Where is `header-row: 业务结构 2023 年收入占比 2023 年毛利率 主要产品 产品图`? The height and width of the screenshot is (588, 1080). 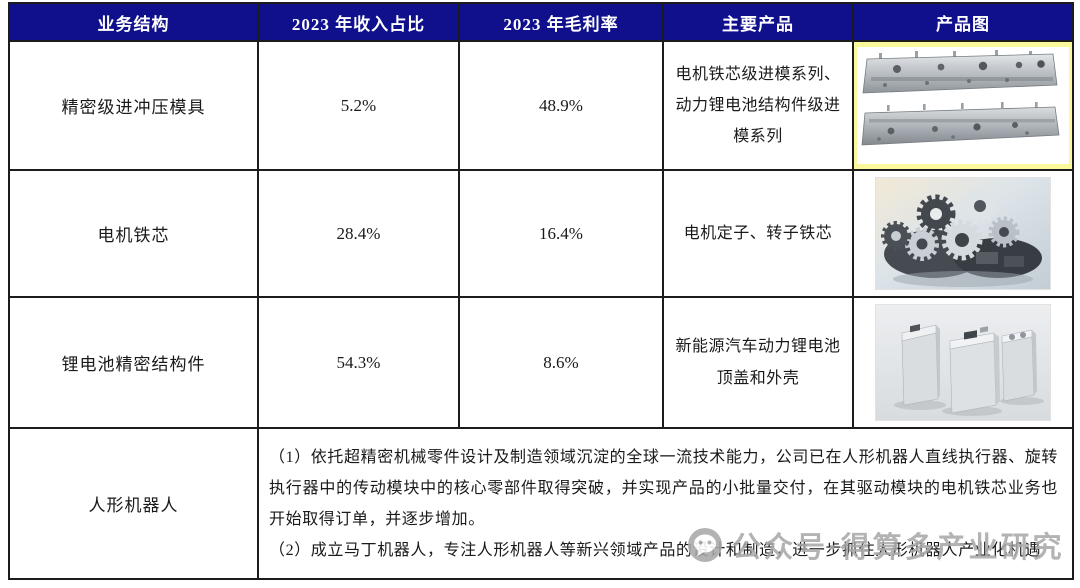
header-row: 业务结构 2023 年收入占比 2023 年毛利率 主要产品 产品图 is located at coordinates (541, 22).